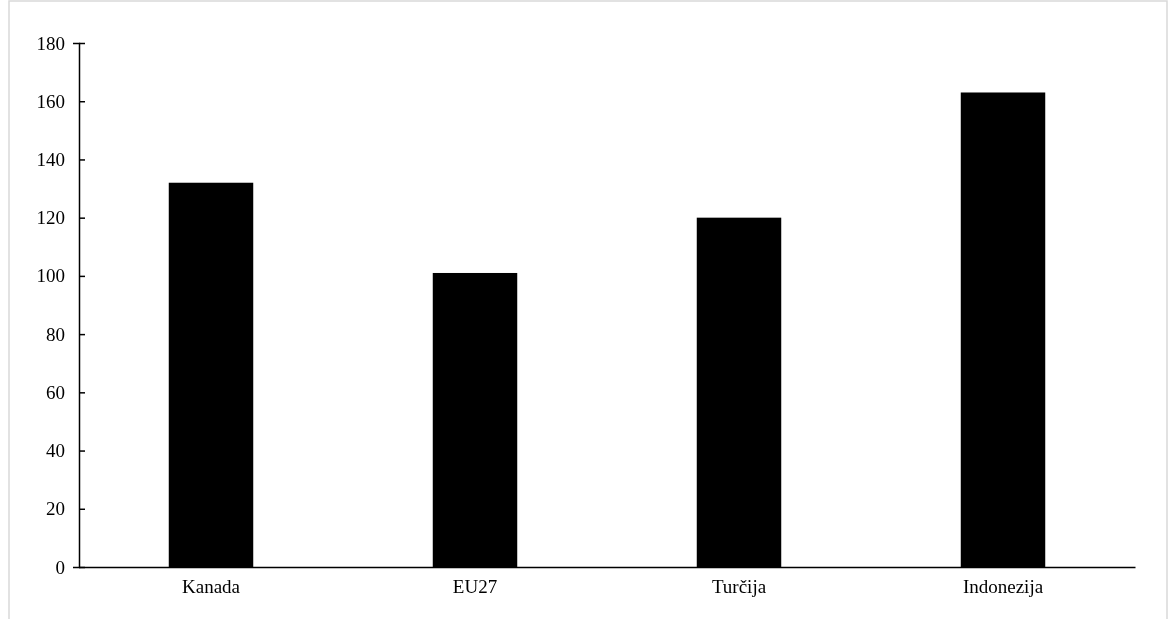  Describe the element at coordinates (739, 586) in the screenshot. I see `x-tick-label: Turčija` at that location.